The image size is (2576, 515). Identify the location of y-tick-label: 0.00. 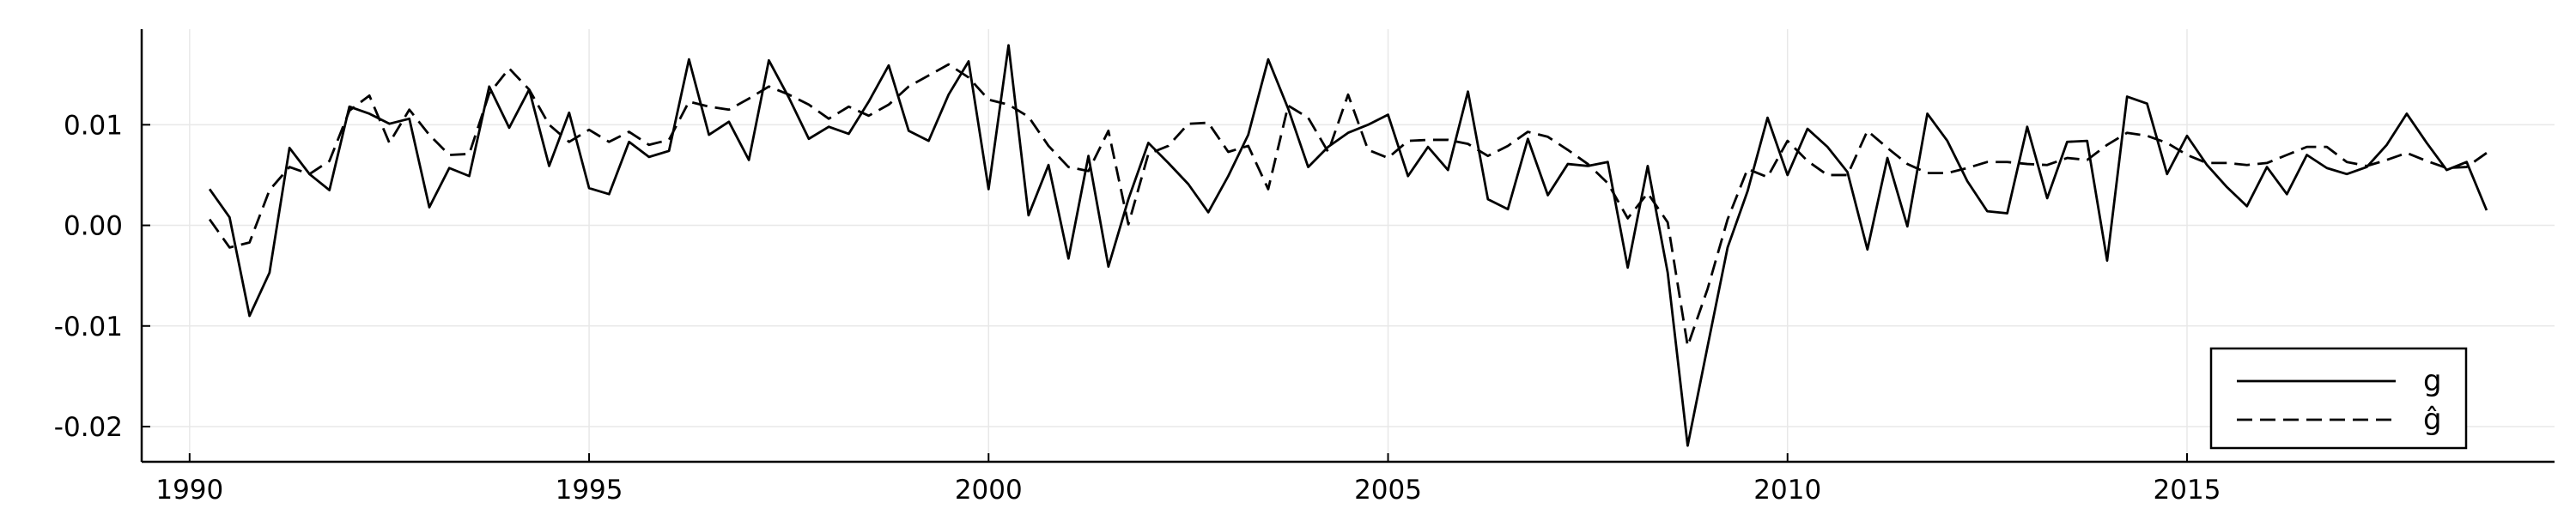
(93, 226).